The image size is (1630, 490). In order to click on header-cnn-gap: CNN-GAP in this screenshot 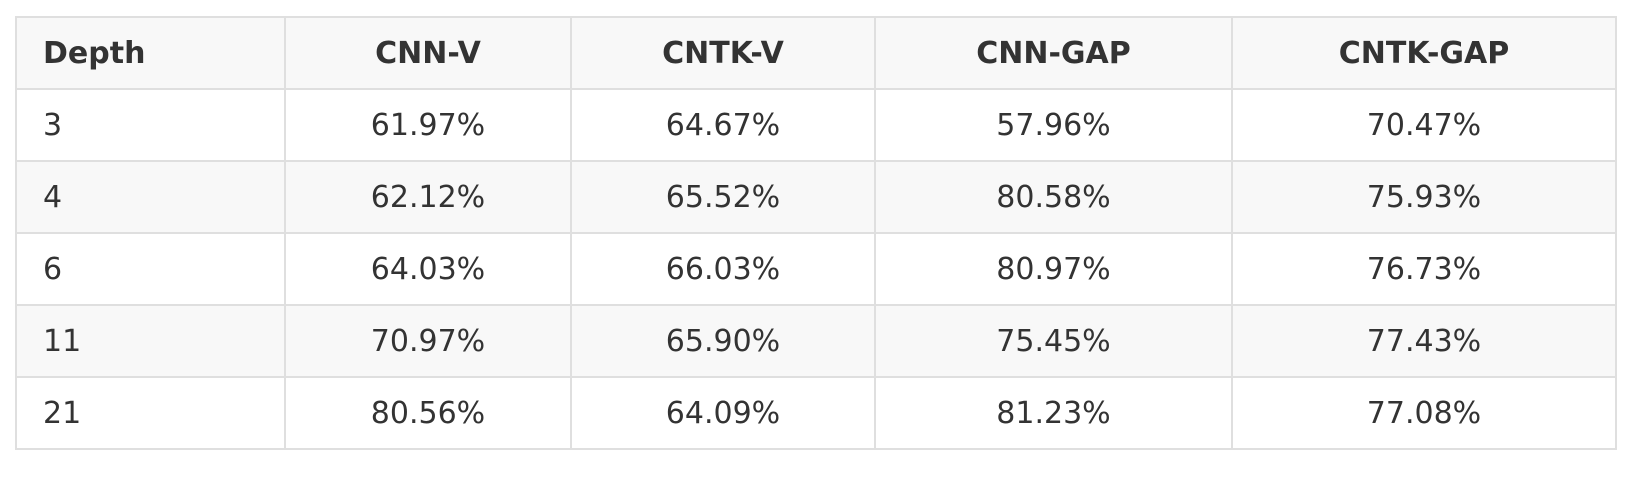, I will do `click(1053, 53)`.